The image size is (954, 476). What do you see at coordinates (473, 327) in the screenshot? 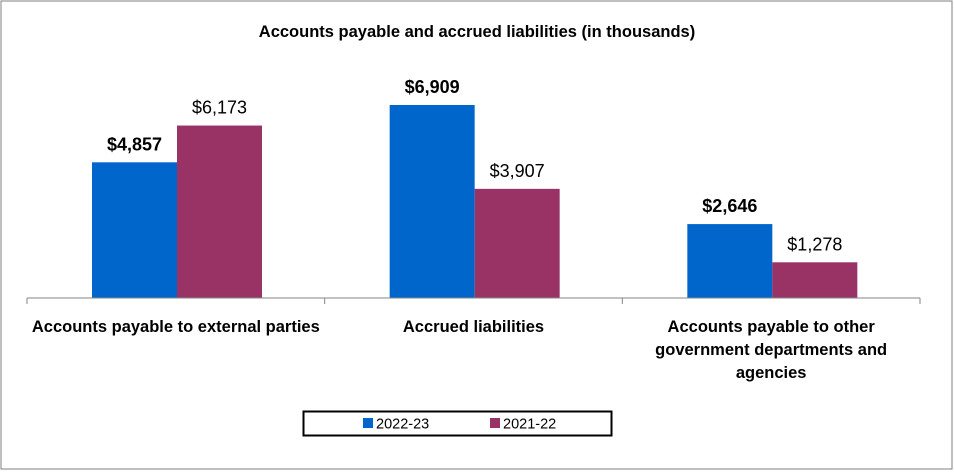
I see `category-label: Accrued liabilities` at bounding box center [473, 327].